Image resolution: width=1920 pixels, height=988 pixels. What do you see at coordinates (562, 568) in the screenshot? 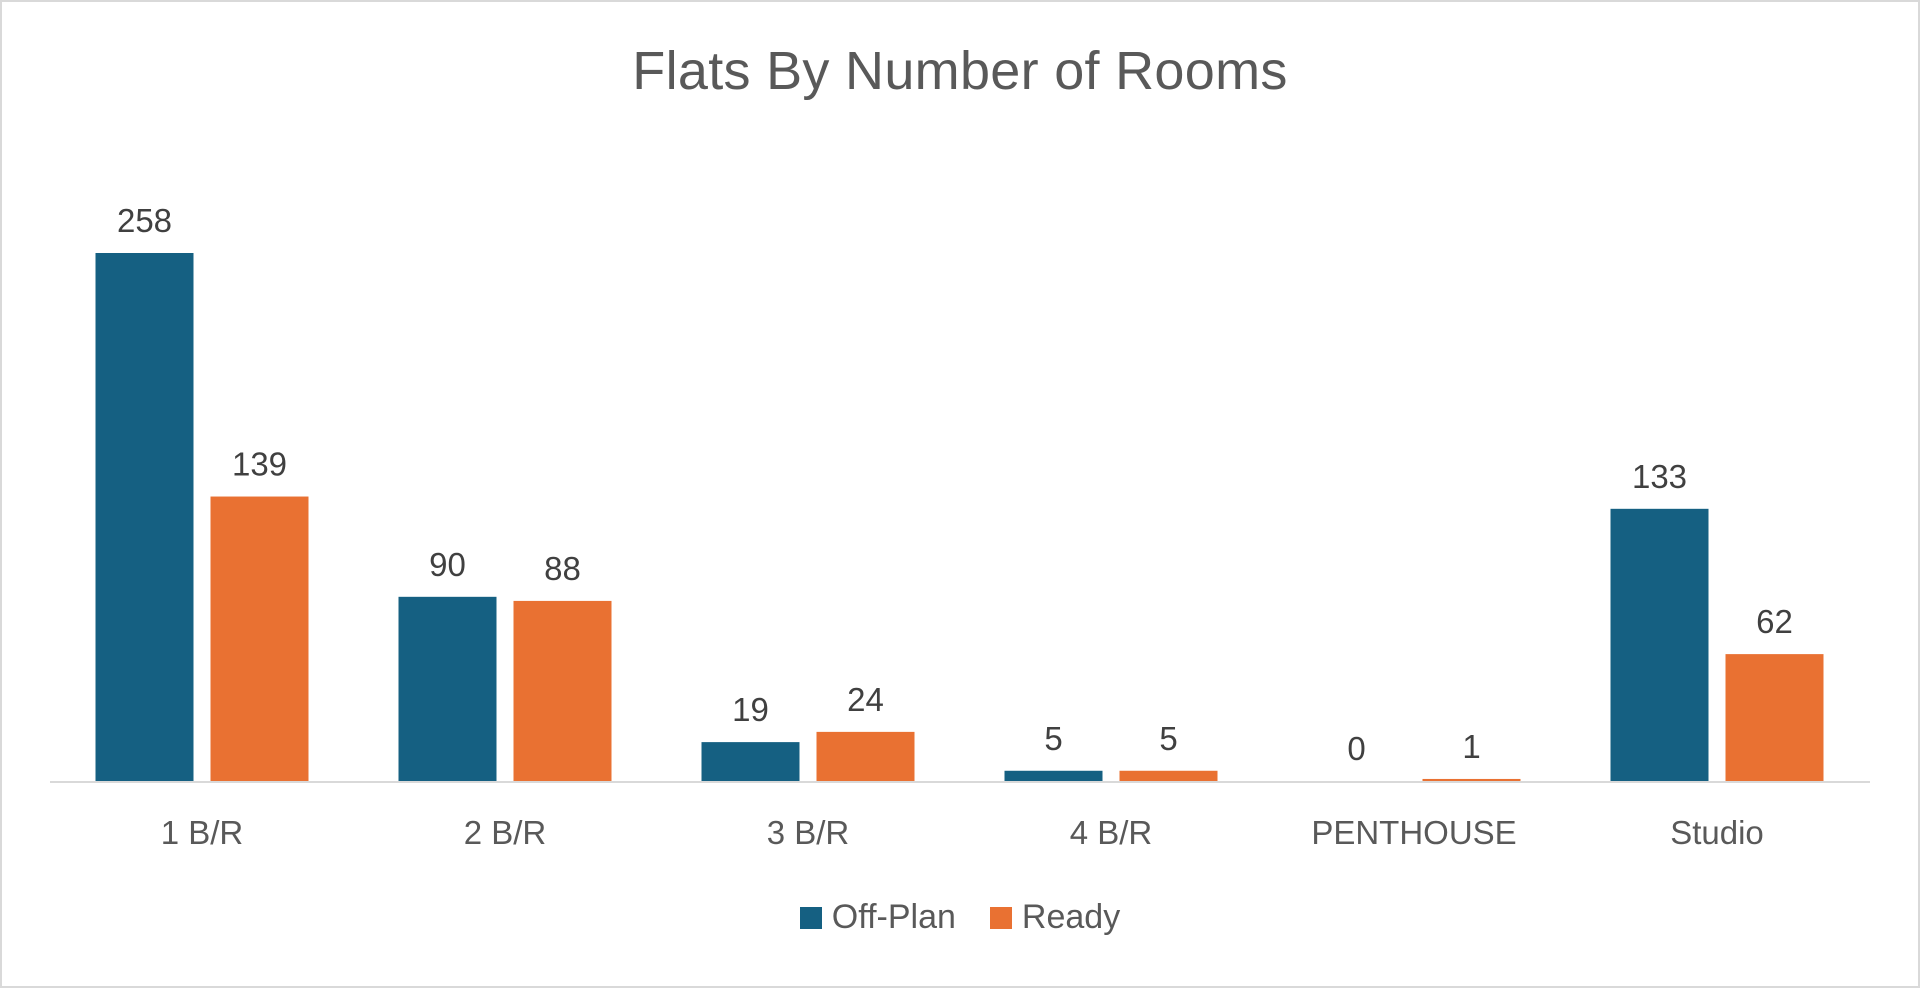
I see `data-label-ready-2-b-r: 88` at bounding box center [562, 568].